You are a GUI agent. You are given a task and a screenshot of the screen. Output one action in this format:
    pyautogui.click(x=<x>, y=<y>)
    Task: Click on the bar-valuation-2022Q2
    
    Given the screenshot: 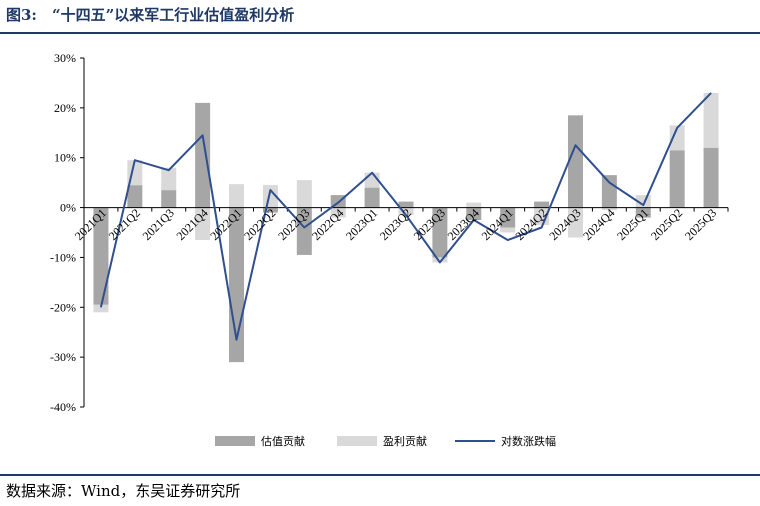 What is the action you would take?
    pyautogui.click(x=270, y=210)
    